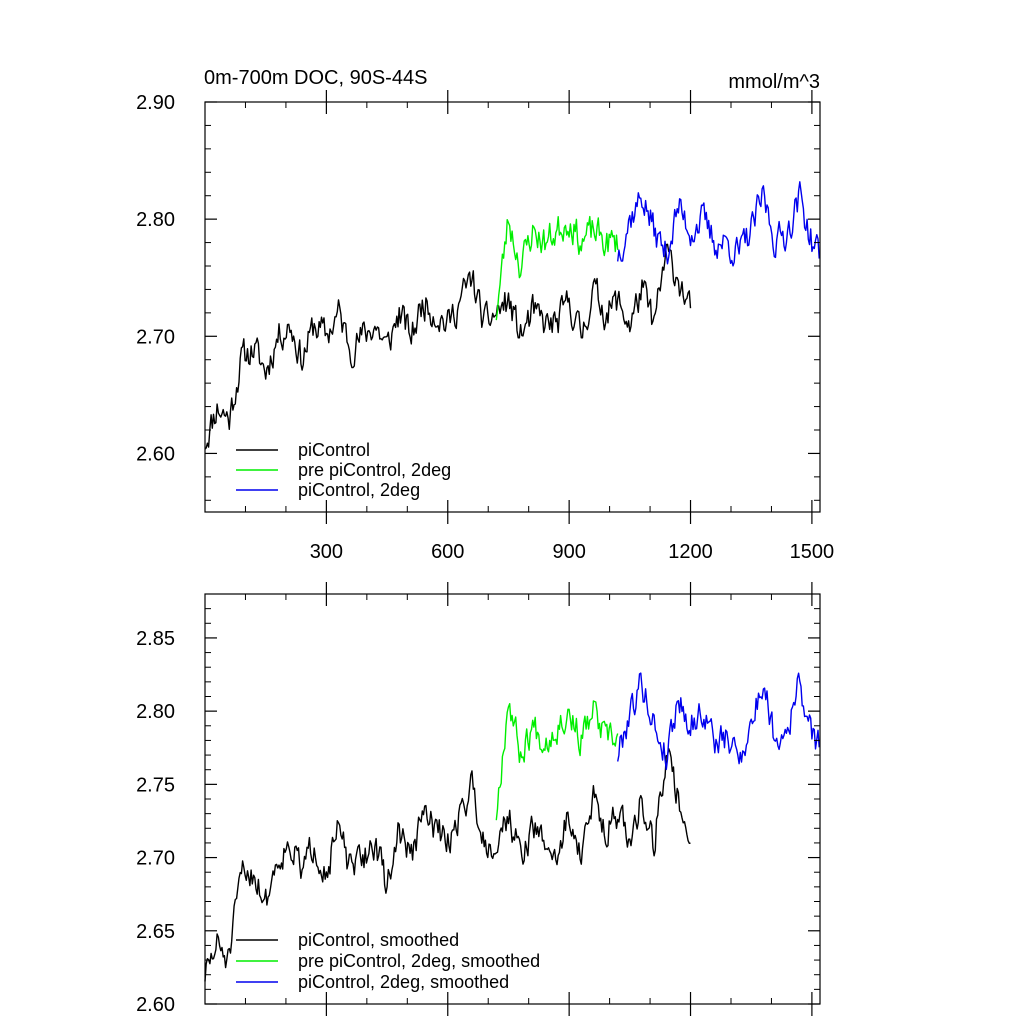 The height and width of the screenshot is (1024, 1024). I want to click on bottom-ytick-label: 2.65, so click(155, 932).